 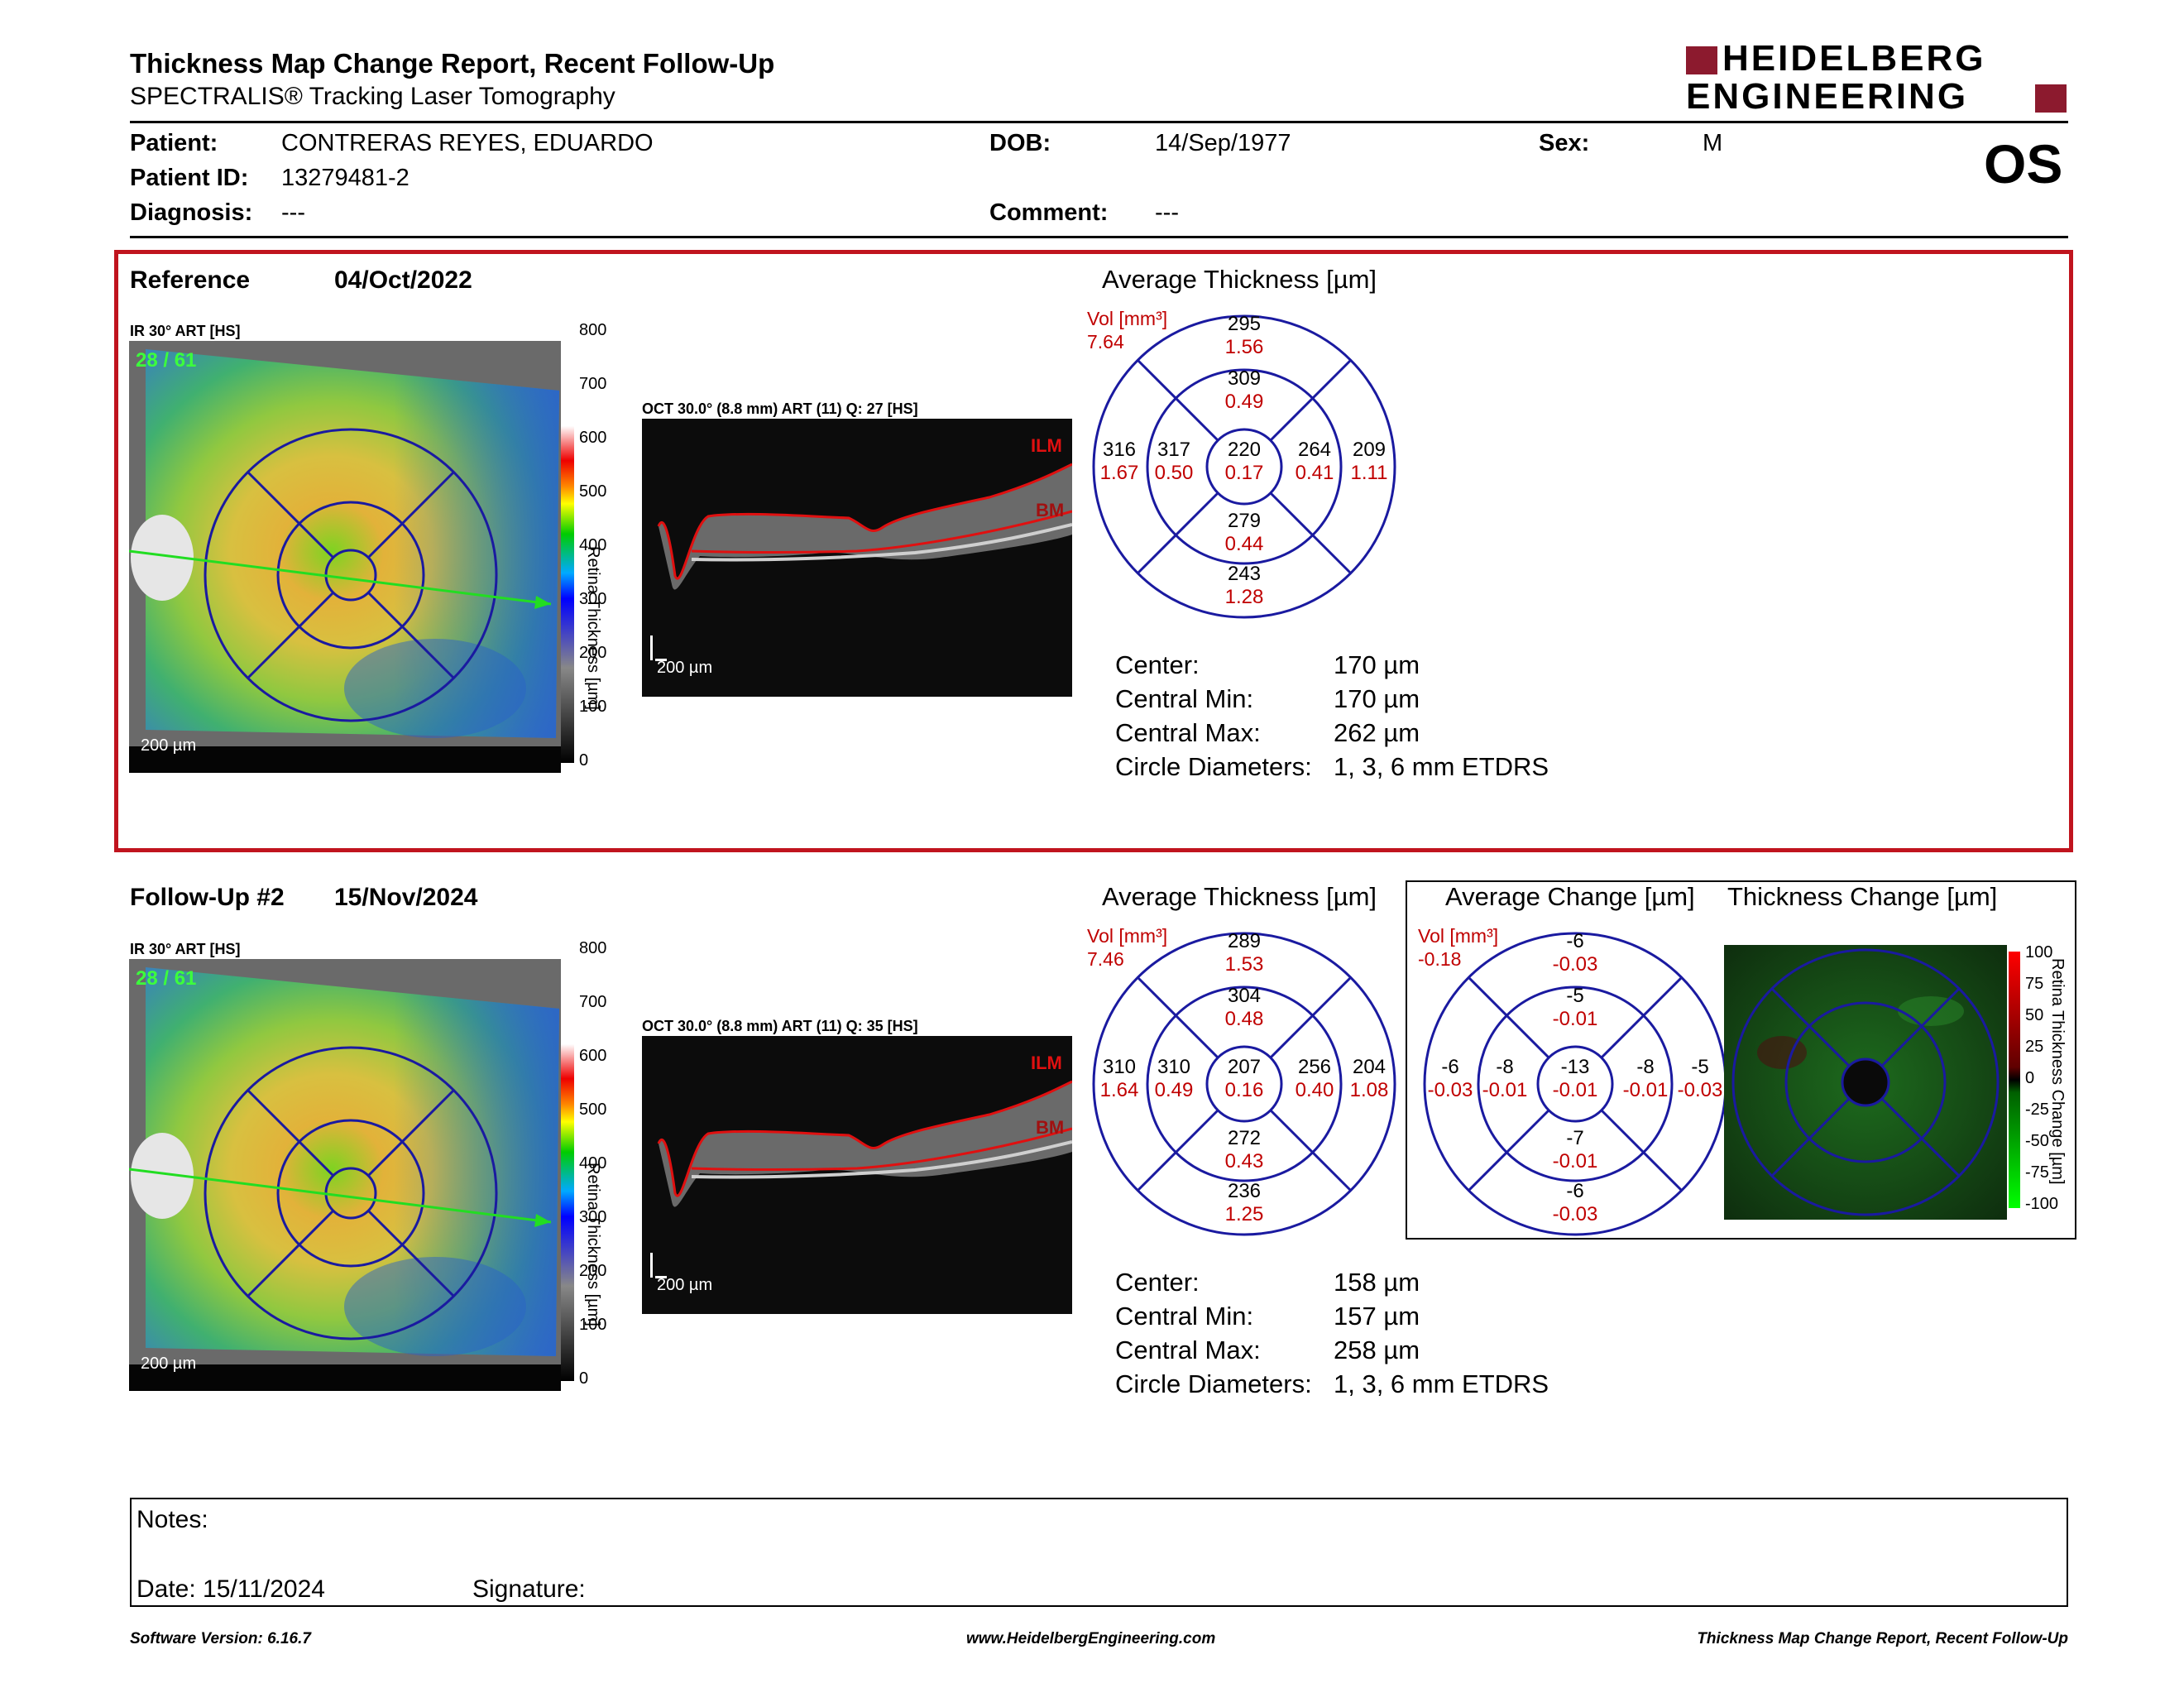 I want to click on circle-diam-label: Circle Diameters:, so click(x=1213, y=1383).